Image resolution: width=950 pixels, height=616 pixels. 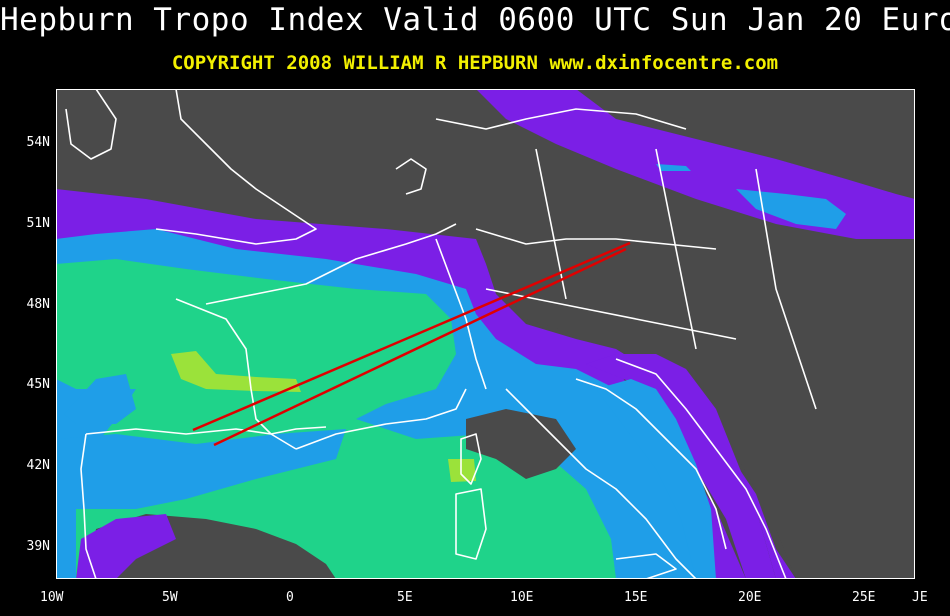 I want to click on lon-label-0: 0, so click(x=290, y=597).